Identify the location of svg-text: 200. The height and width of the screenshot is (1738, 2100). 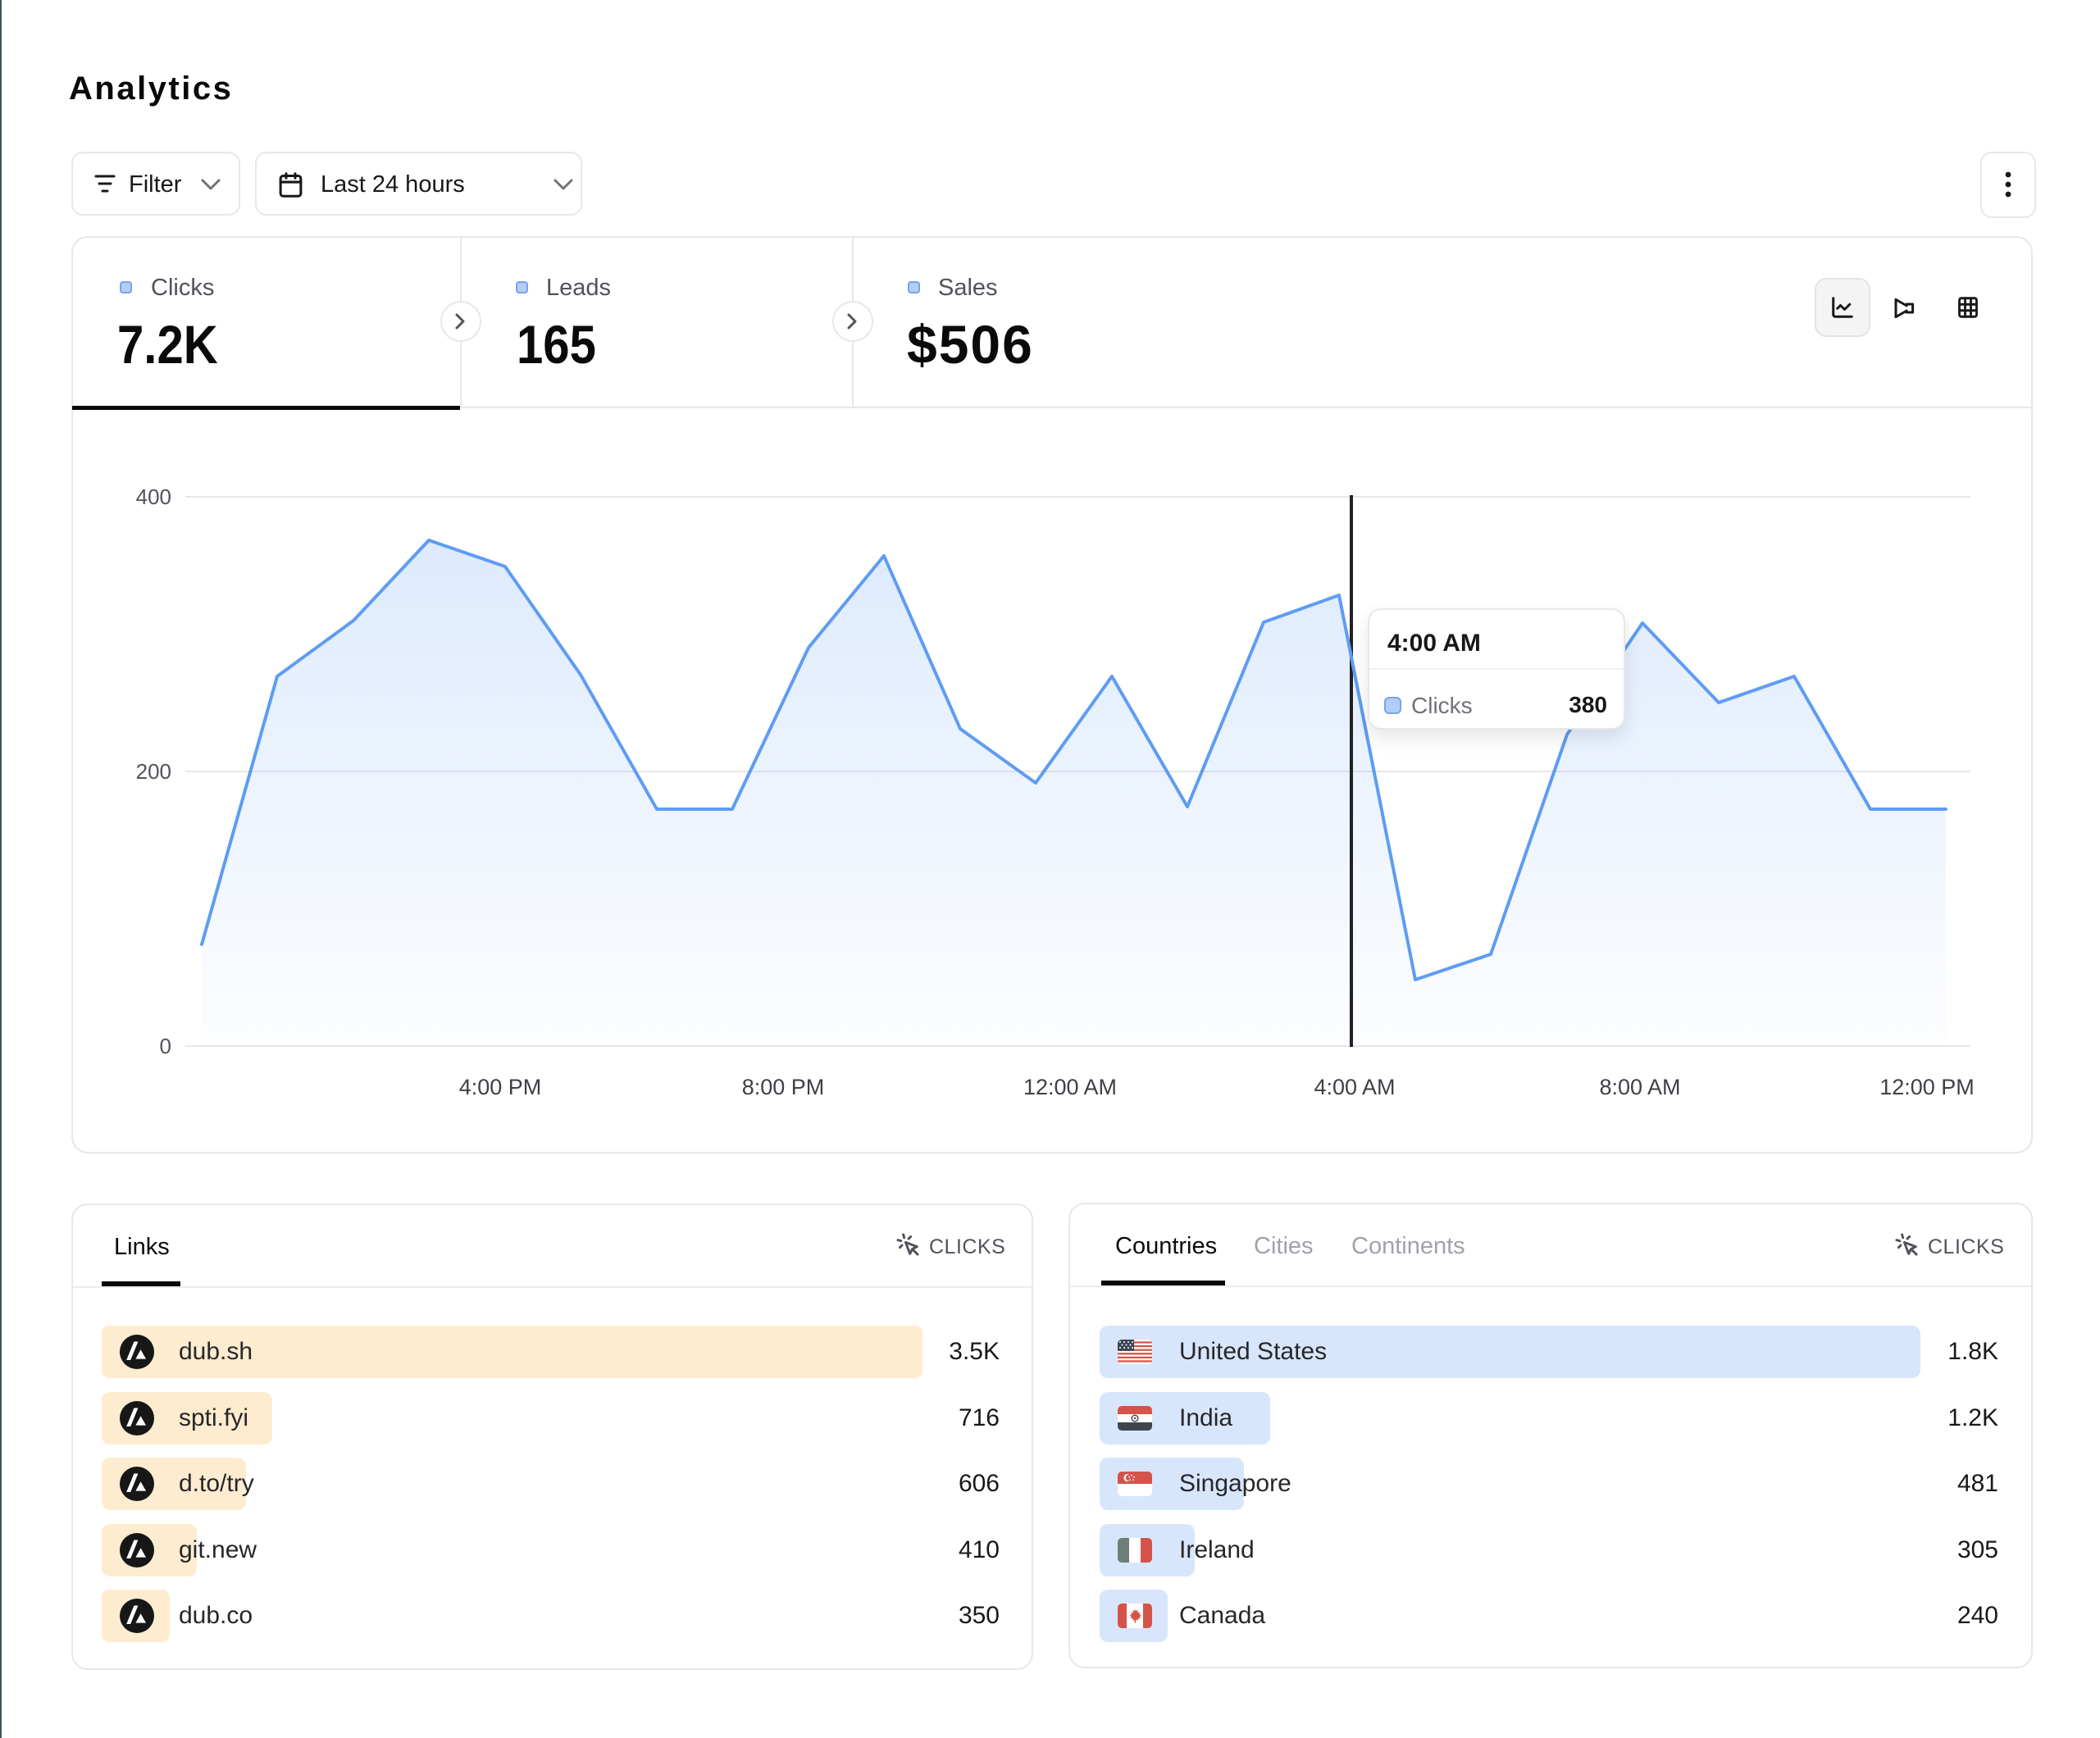
(153, 771).